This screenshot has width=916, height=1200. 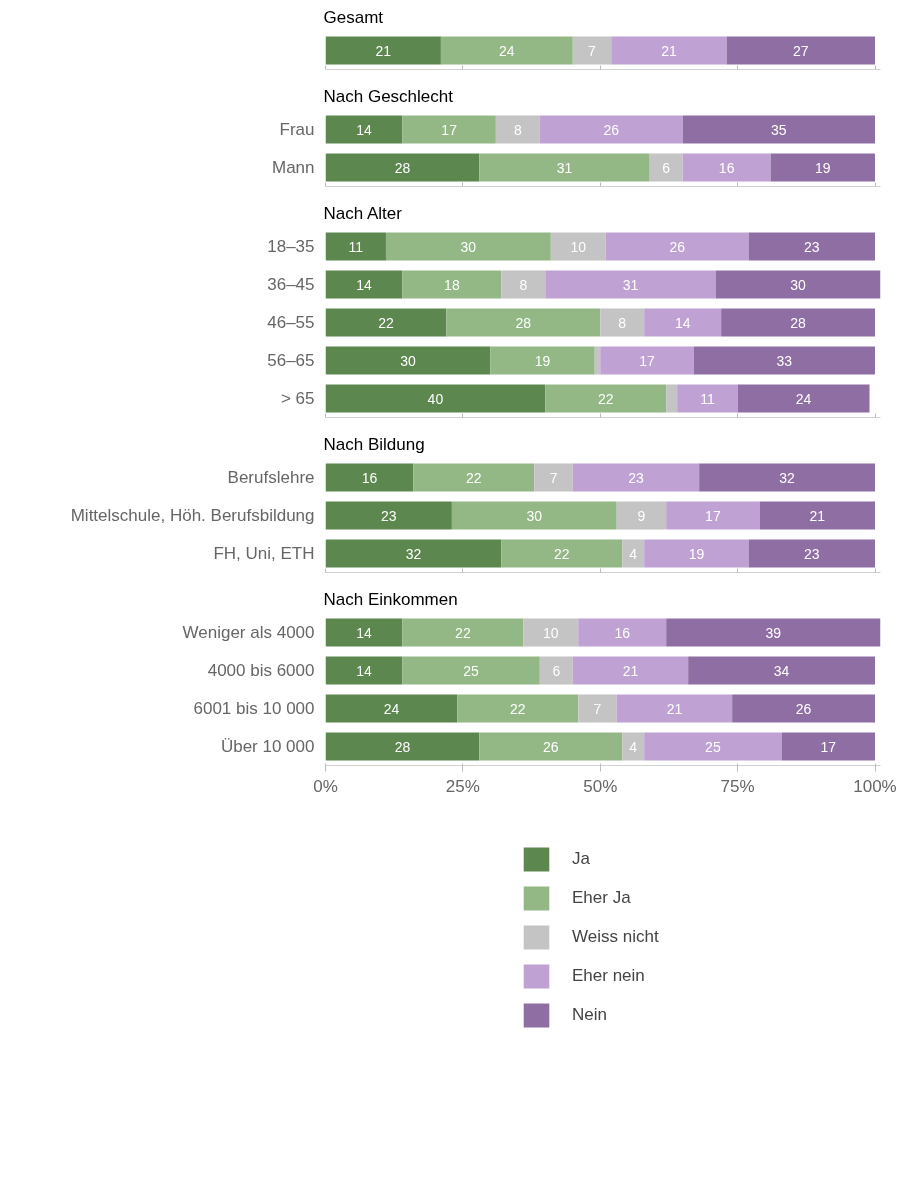 I want to click on data-label: 32, so click(x=413, y=553).